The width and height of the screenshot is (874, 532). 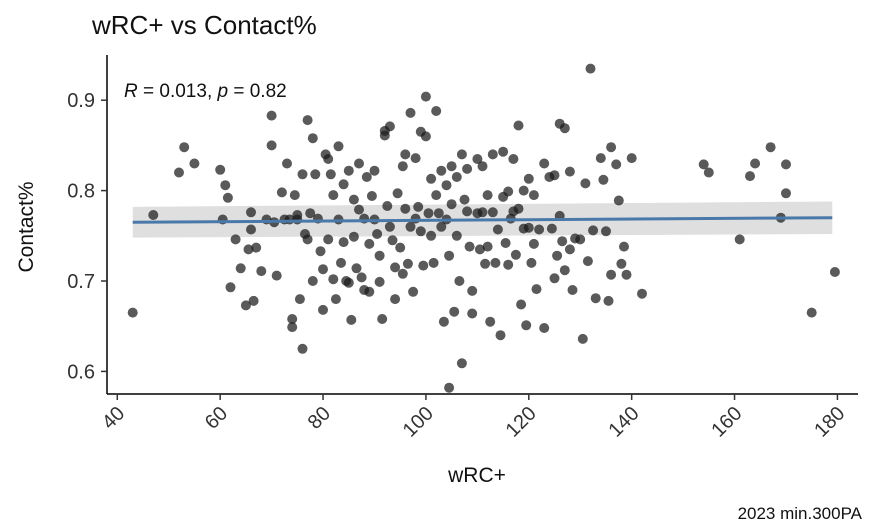 I want to click on correlation-annotation: R = 0.013, p = 0.82, so click(x=205, y=91).